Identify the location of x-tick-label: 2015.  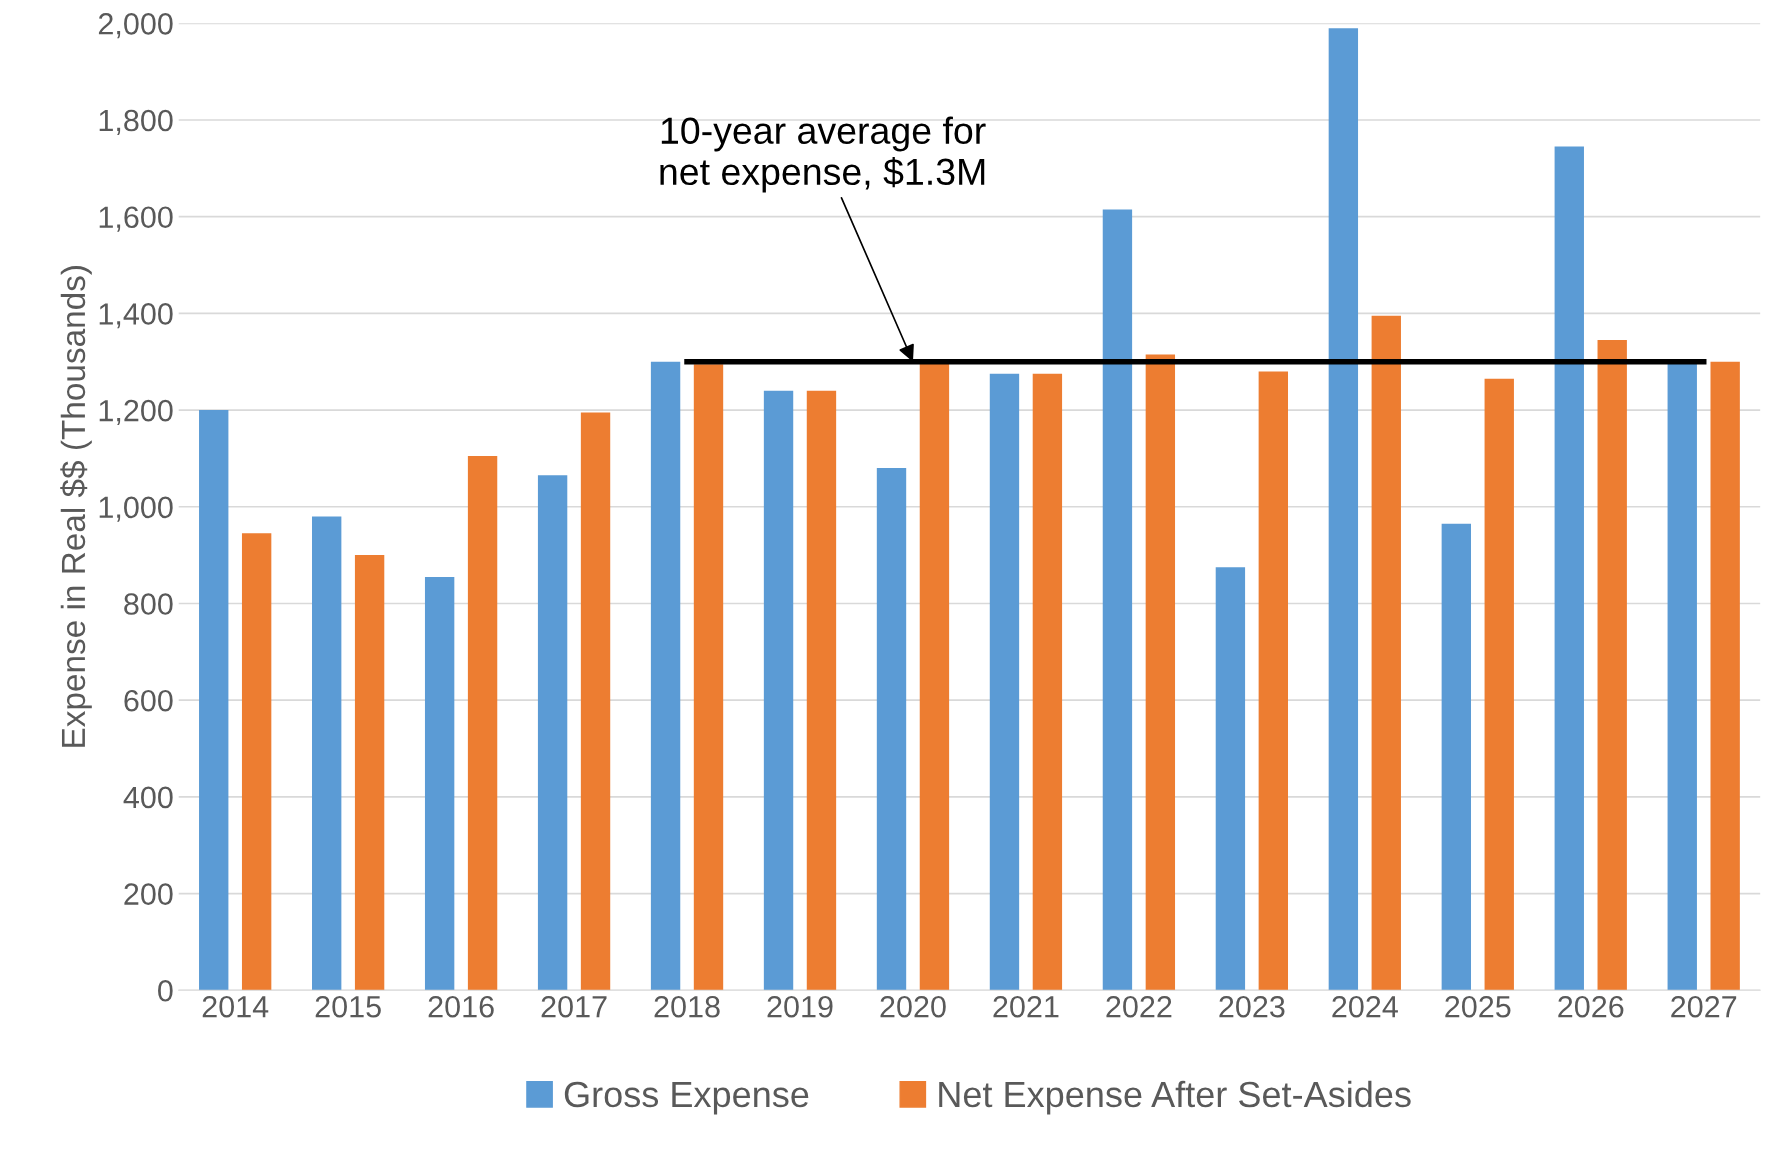
(348, 1006).